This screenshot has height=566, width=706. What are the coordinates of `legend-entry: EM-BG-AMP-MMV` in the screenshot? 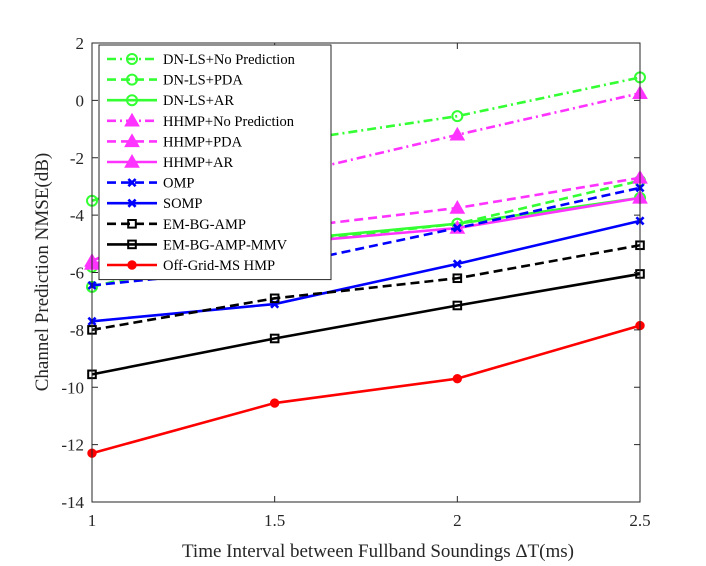 It's located at (197, 245).